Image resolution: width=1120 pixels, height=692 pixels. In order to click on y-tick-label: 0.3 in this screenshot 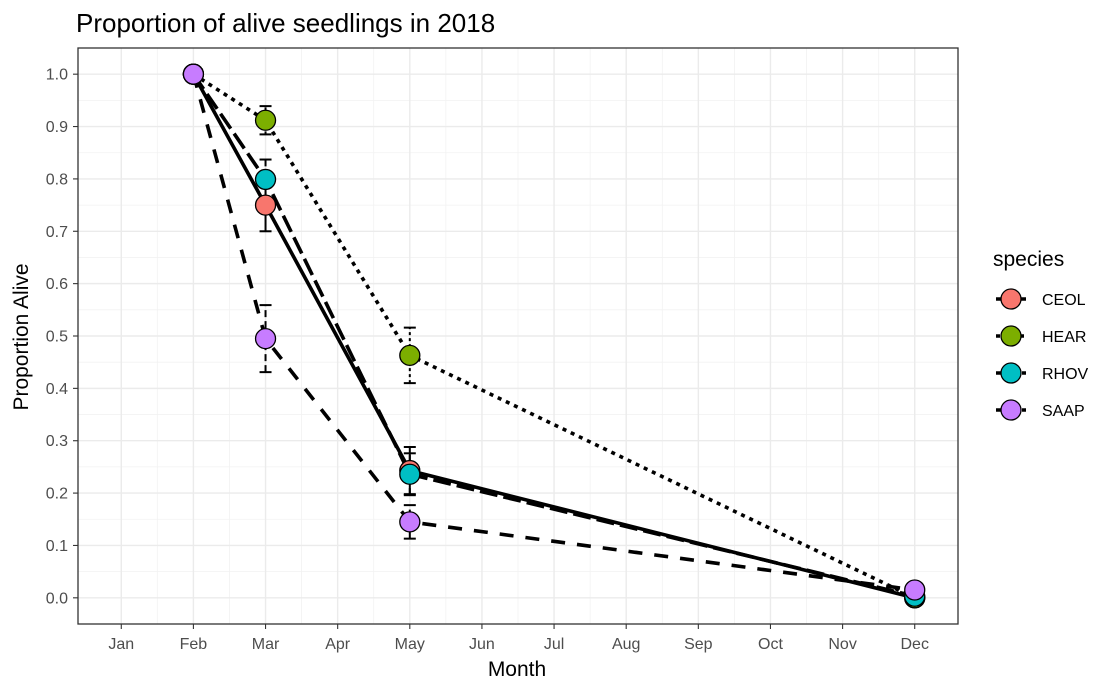, I will do `click(57, 441)`.